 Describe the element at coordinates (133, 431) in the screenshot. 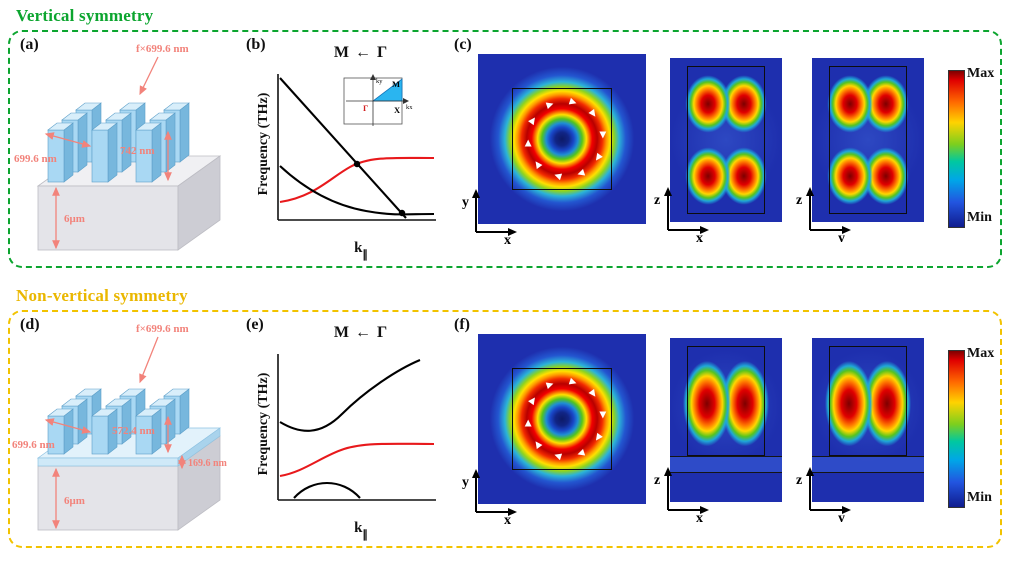

I see `pillar-height-label: 572.4 nm` at that location.